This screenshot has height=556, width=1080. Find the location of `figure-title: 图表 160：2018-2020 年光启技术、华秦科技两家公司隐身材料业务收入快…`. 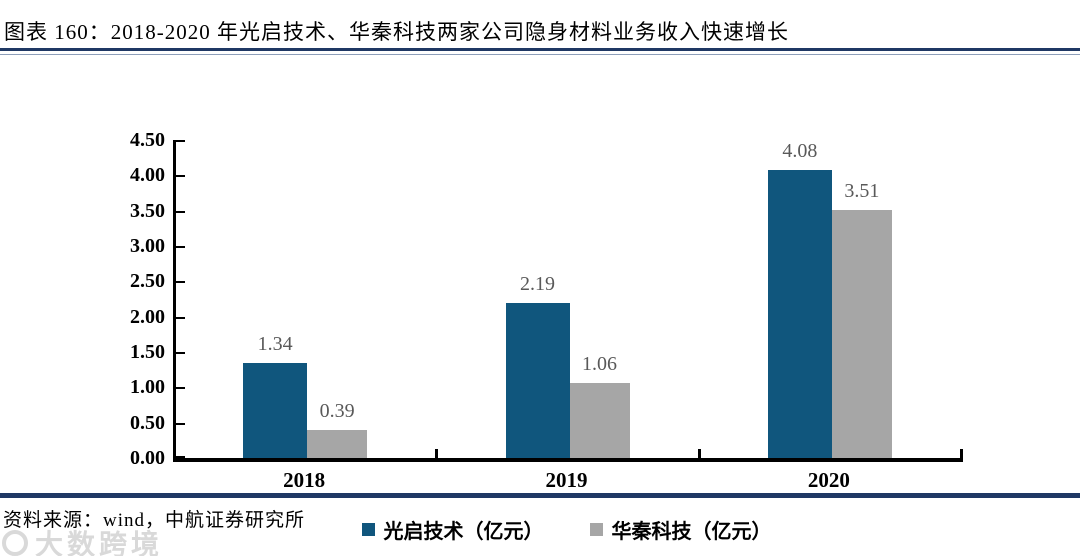

figure-title: 图表 160：2018-2020 年光启技术、华秦科技两家公司隐身材料业务收入快… is located at coordinates (396, 32).